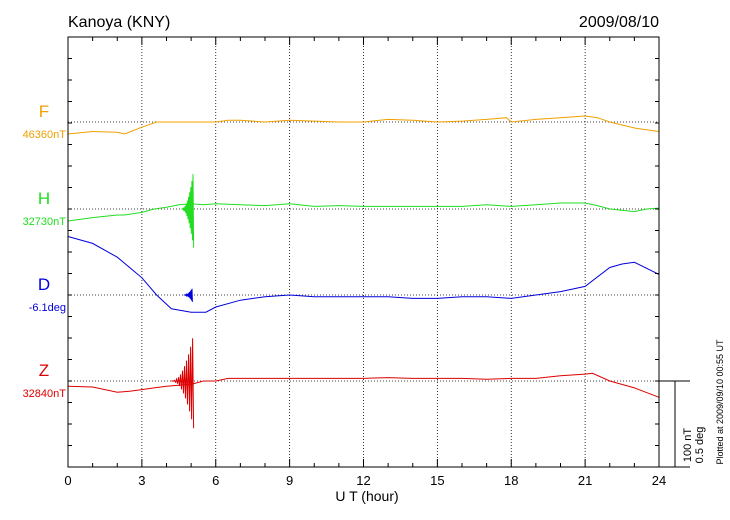 The height and width of the screenshot is (520, 730). Describe the element at coordinates (688, 445) in the screenshot. I see `scale-label-nt: 100 nT` at that location.